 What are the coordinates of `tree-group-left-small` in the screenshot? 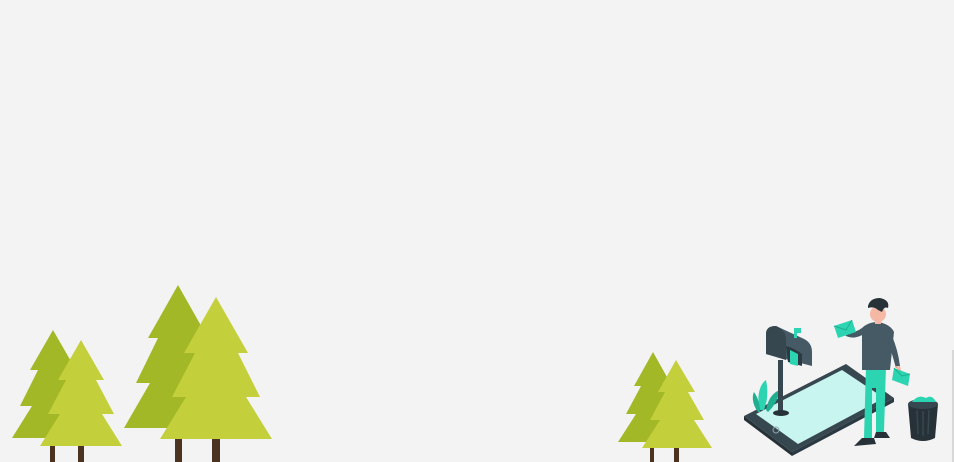 It's located at (67, 395).